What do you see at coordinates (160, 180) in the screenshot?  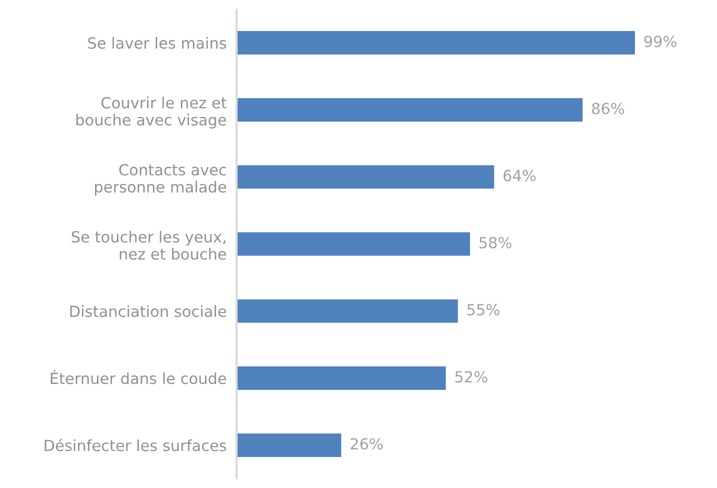 I see `y-tick-label: Contacts avec personne malade` at bounding box center [160, 180].